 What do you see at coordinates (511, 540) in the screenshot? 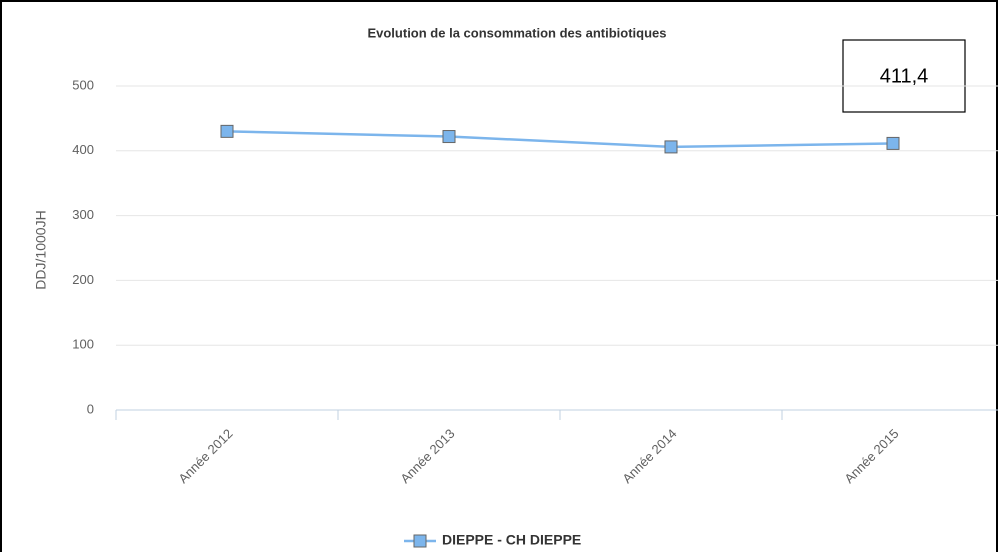
I see `legend-label: DIEPPE - CH DIEPPE` at bounding box center [511, 540].